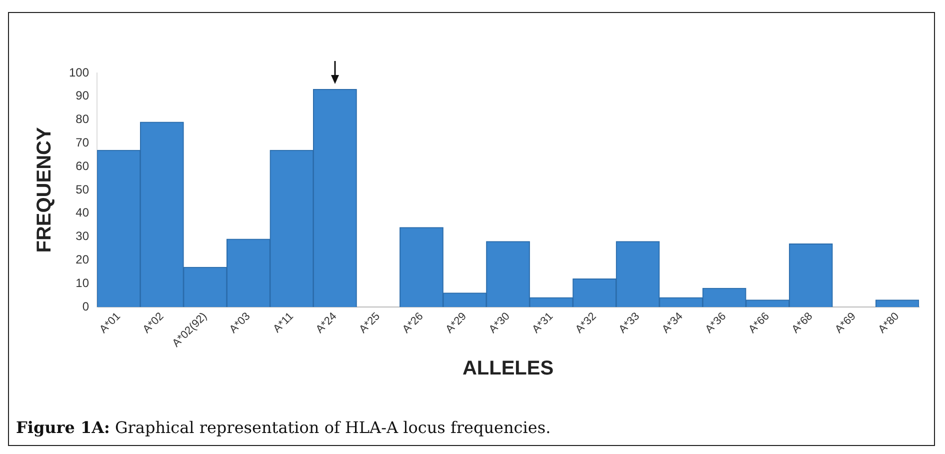 The width and height of the screenshot is (945, 454). I want to click on y-tick-label: 10, so click(83, 283).